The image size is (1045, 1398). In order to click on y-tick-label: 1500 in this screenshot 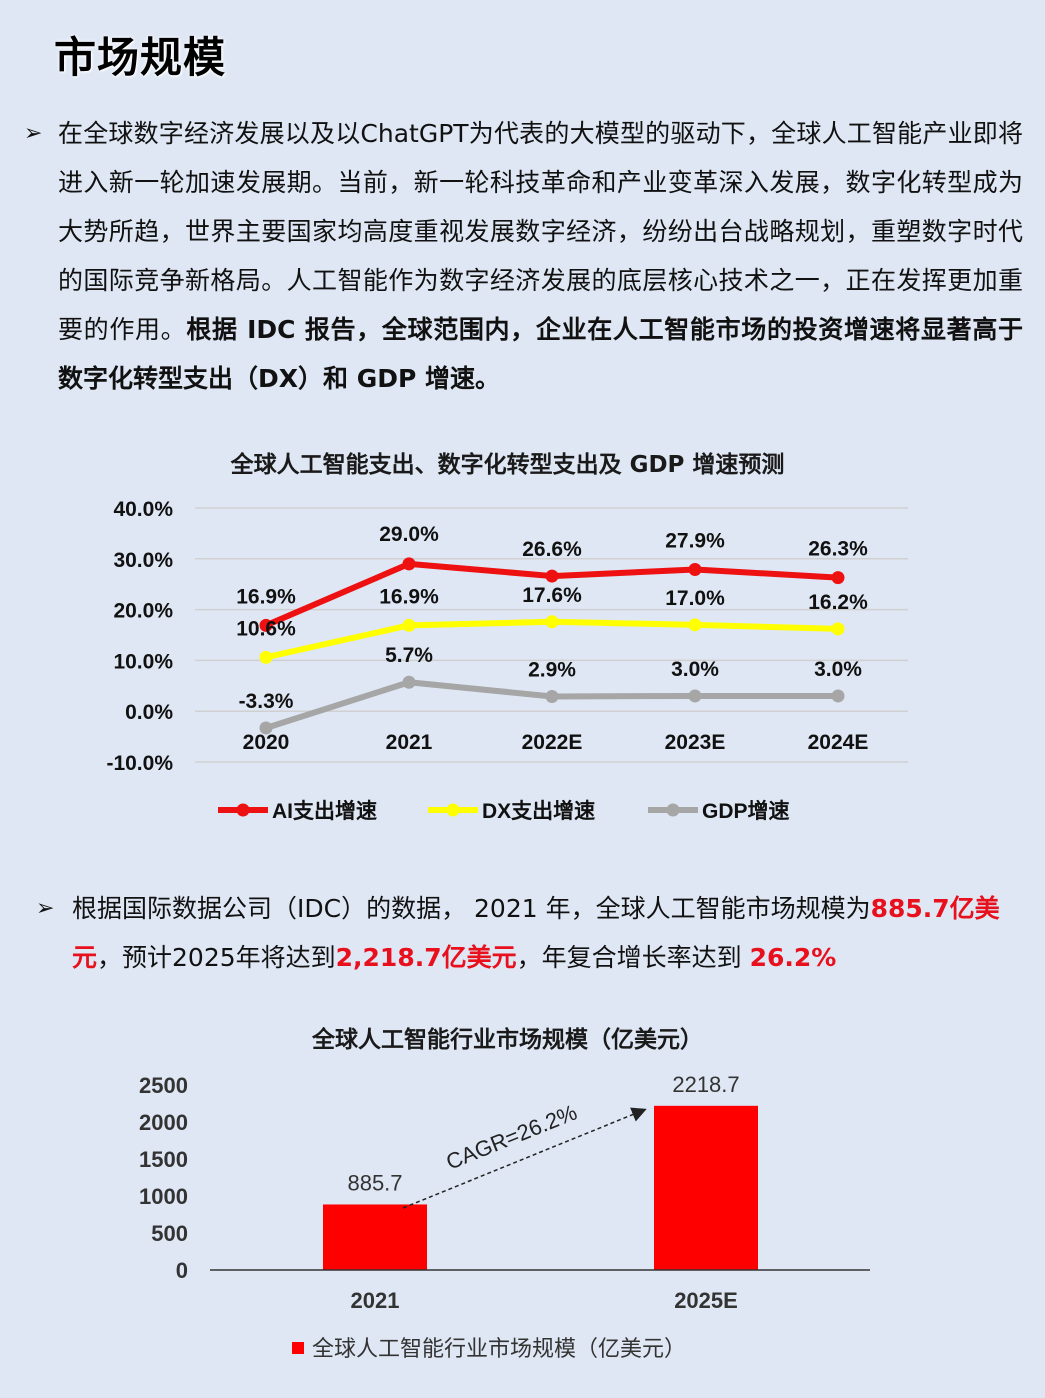, I will do `click(163, 1159)`.